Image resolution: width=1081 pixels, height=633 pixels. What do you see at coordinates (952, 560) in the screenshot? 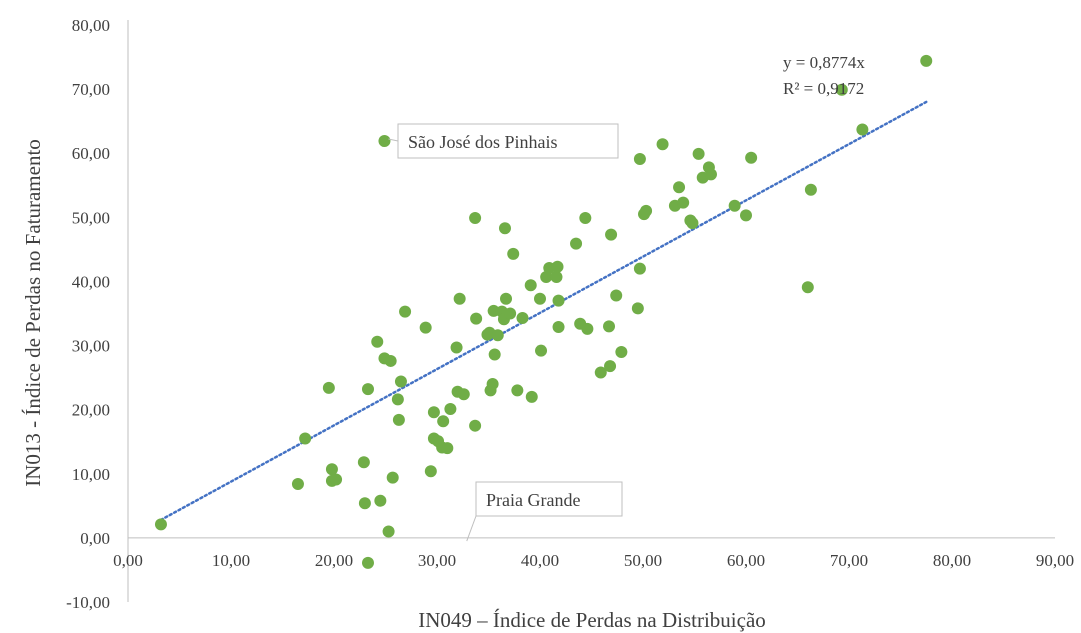
I see `x-tick-label: 80,00` at bounding box center [952, 560].